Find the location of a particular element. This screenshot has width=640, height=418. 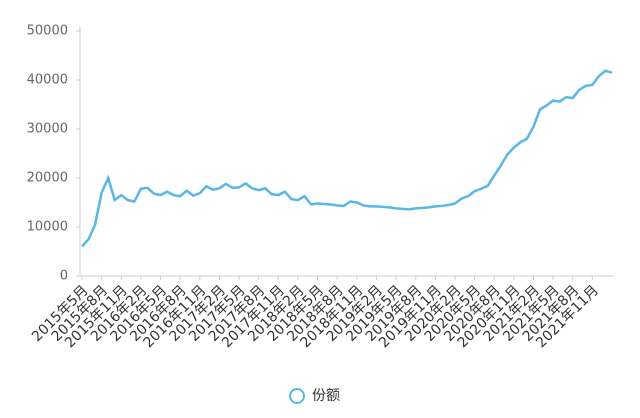

y-tick-label: 10000 is located at coordinates (47, 227).